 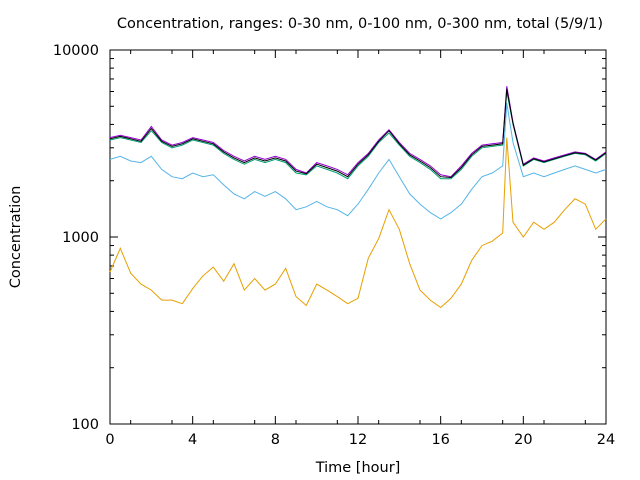 What do you see at coordinates (275, 440) in the screenshot?
I see `x-tick-label: 8` at bounding box center [275, 440].